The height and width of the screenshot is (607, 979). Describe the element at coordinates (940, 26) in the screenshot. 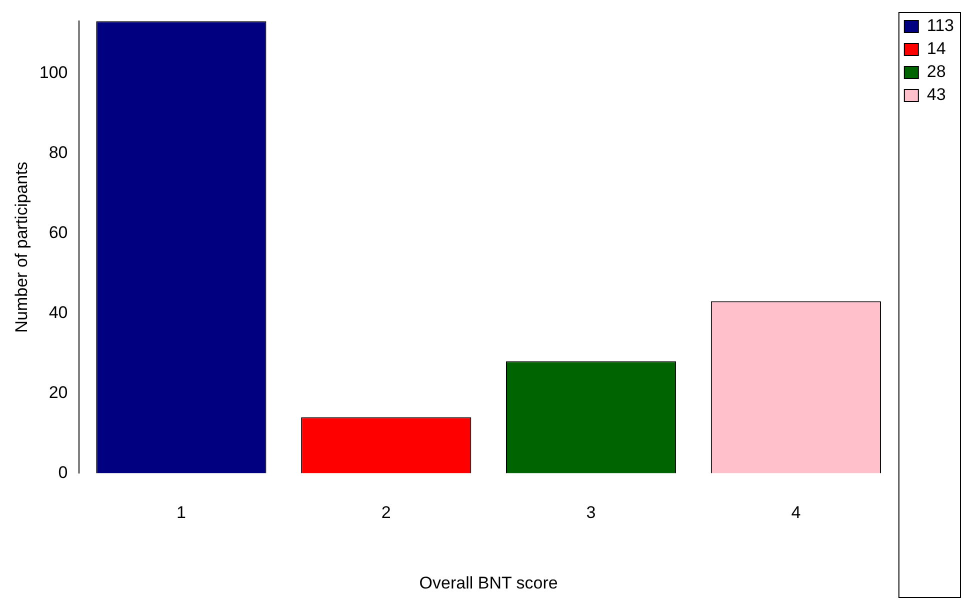

I see `legend-label: 113` at that location.